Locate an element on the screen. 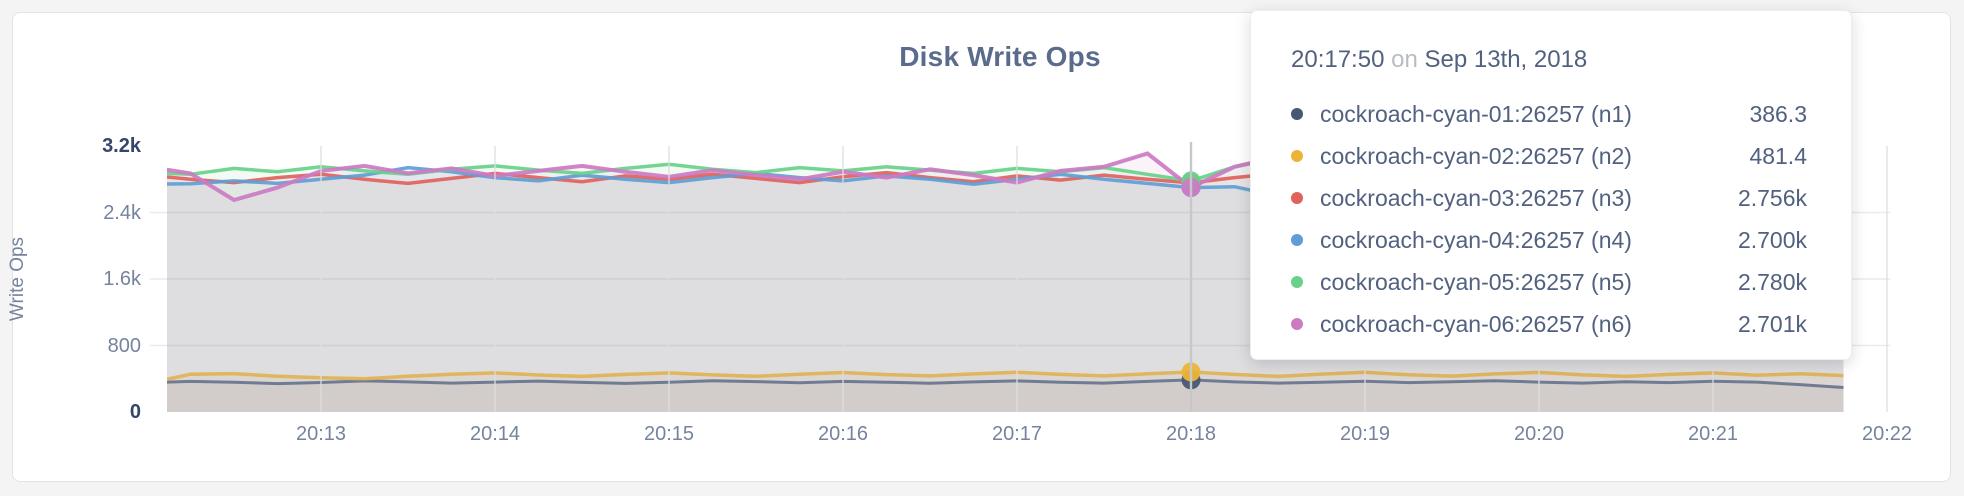 The image size is (1964, 496). series-value: 481.4 is located at coordinates (1778, 155).